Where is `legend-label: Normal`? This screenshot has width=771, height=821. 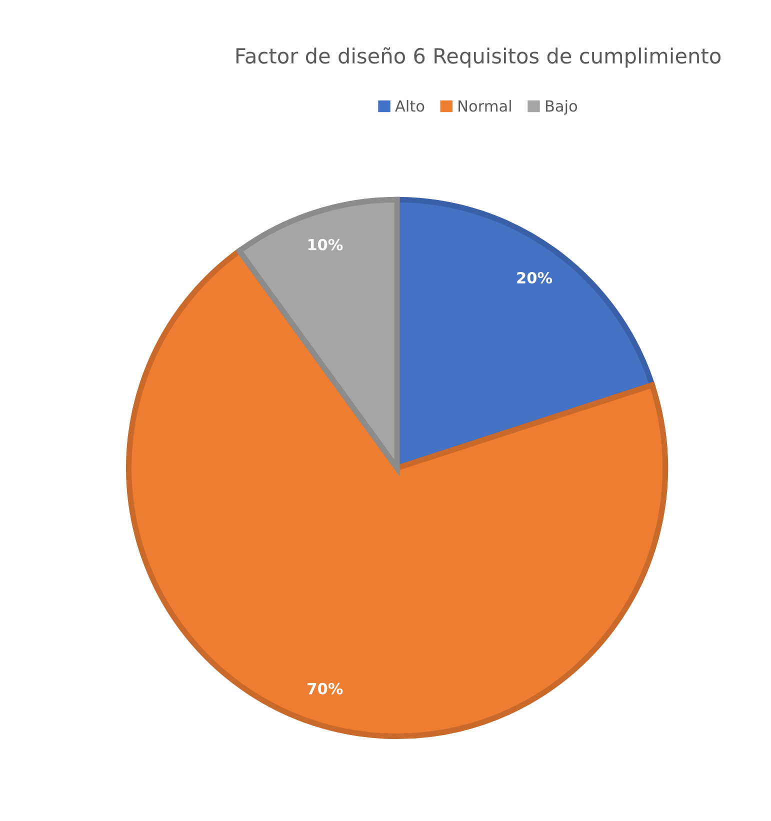 legend-label: Normal is located at coordinates (484, 106).